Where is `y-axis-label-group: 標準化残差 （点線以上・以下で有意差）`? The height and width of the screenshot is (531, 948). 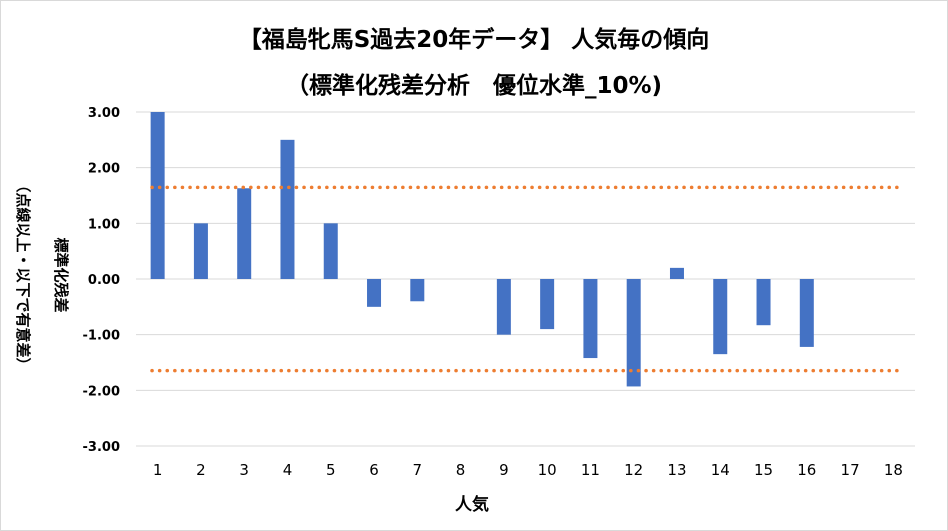 y-axis-label-group: 標準化残差 （点線以上・以下で有意差） is located at coordinates (42, 274).